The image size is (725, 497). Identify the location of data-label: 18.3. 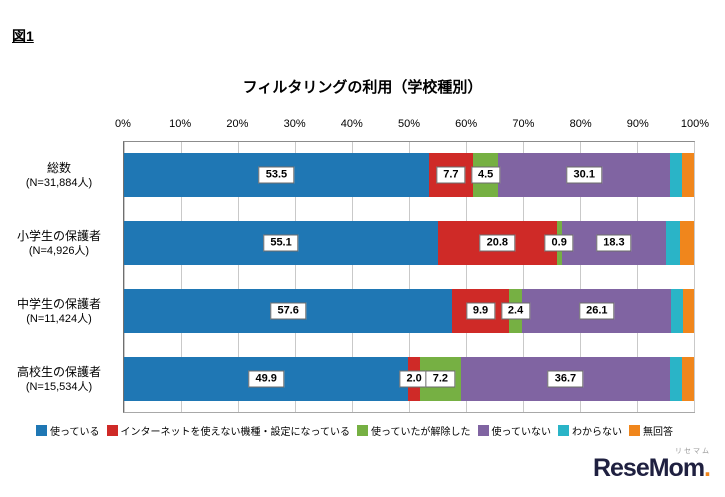
(614, 243).